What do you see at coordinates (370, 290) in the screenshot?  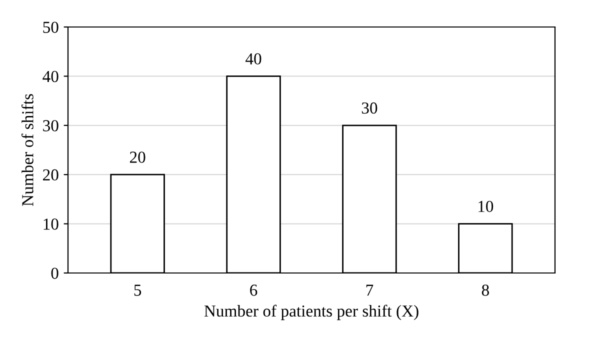 I see `x-tick-label: 7` at bounding box center [370, 290].